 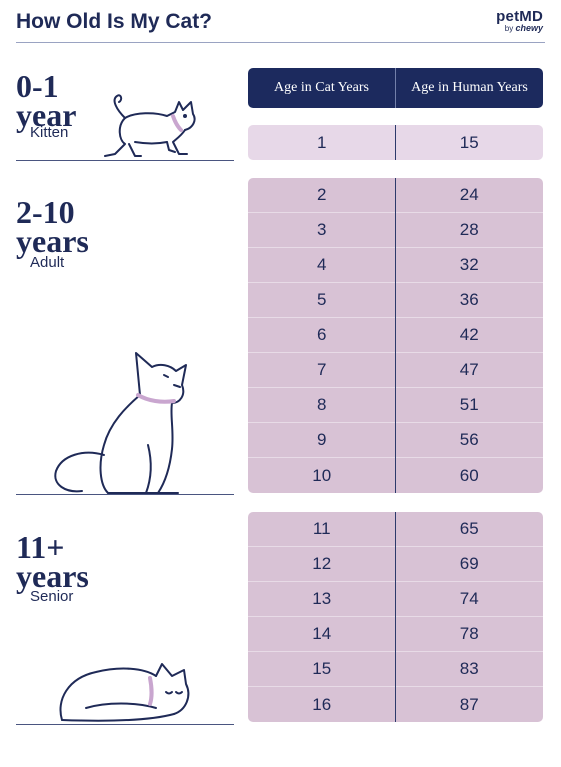 I want to click on human-age-cell: 42, so click(x=469, y=334).